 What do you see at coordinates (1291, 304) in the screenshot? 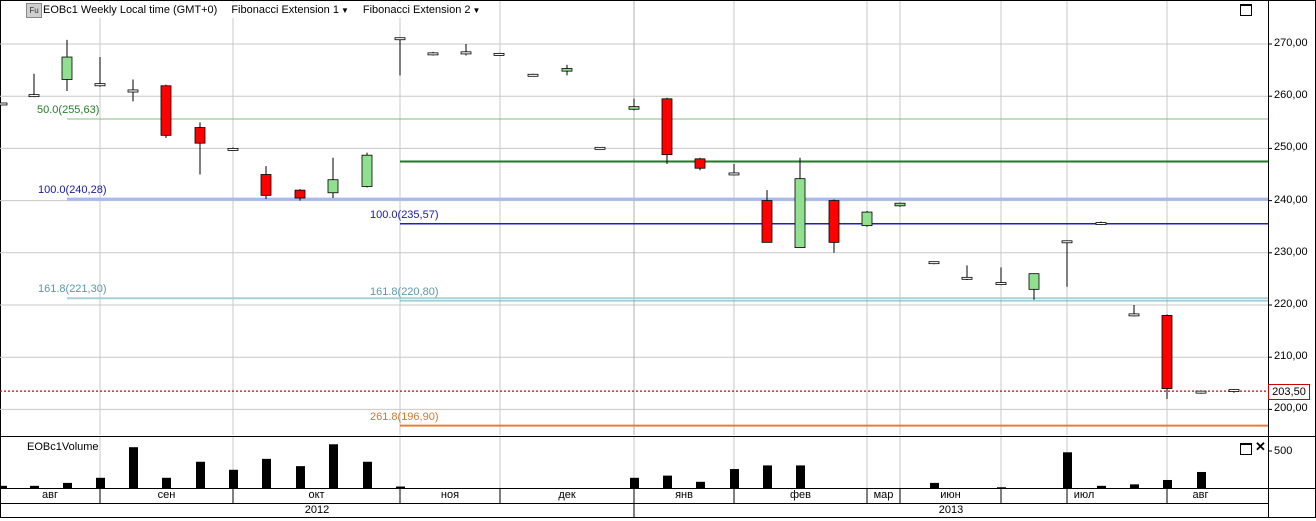
I see `price-tick-label: 220,00` at bounding box center [1291, 304].